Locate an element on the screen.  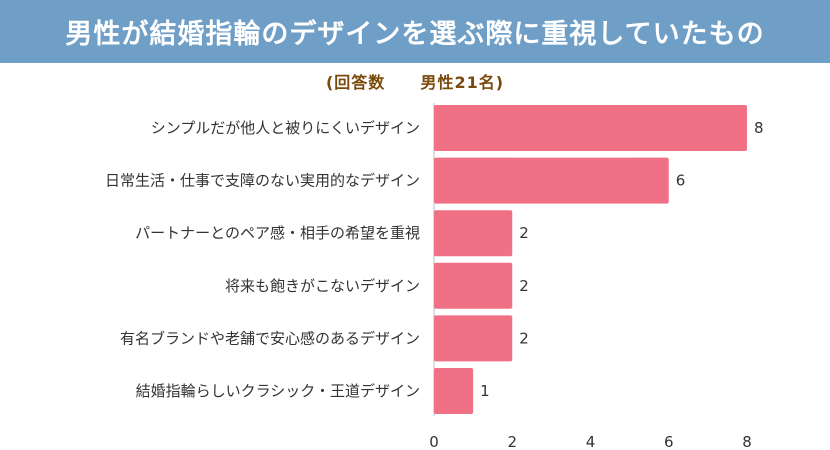
data-label: 6 is located at coordinates (681, 181).